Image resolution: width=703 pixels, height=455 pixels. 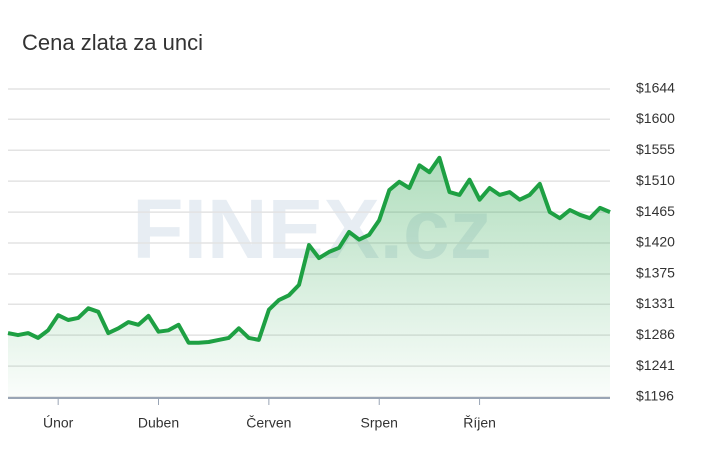 I want to click on chart-title: Cena zlata za unci, so click(x=112, y=42).